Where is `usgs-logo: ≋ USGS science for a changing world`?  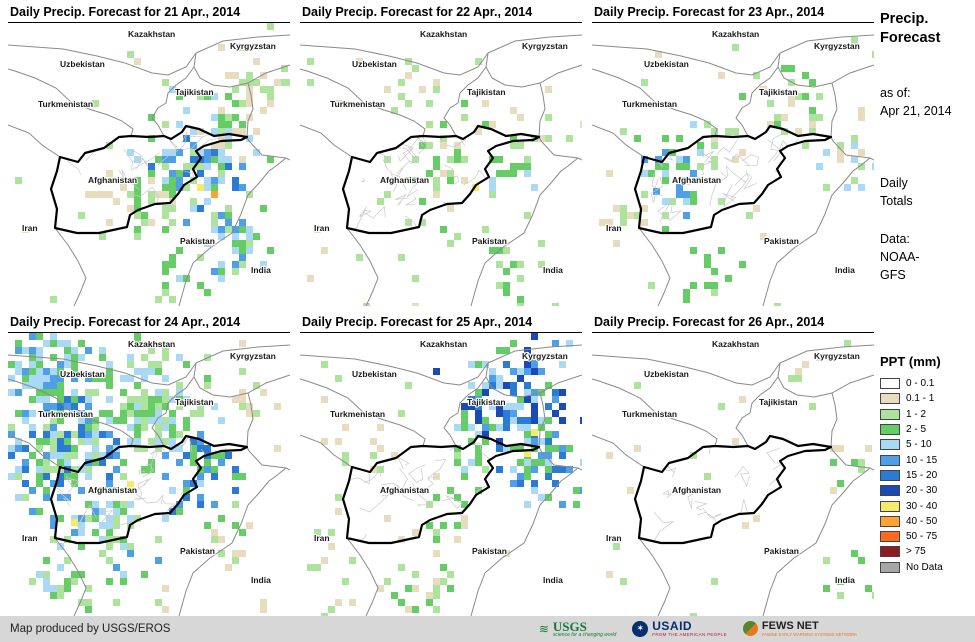 usgs-logo: ≋ USGS science for a changing world is located at coordinates (577, 628).